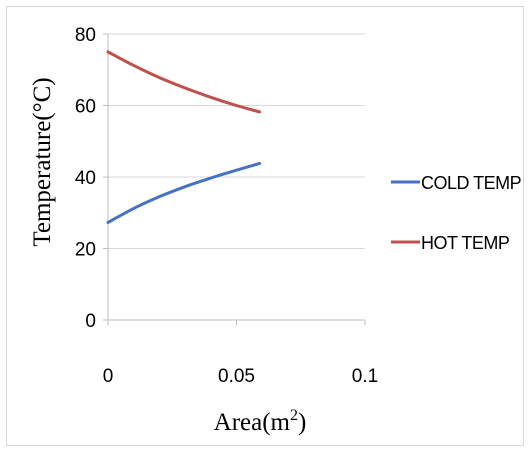 The height and width of the screenshot is (453, 532). What do you see at coordinates (184, 137) in the screenshot?
I see `series-lines` at bounding box center [184, 137].